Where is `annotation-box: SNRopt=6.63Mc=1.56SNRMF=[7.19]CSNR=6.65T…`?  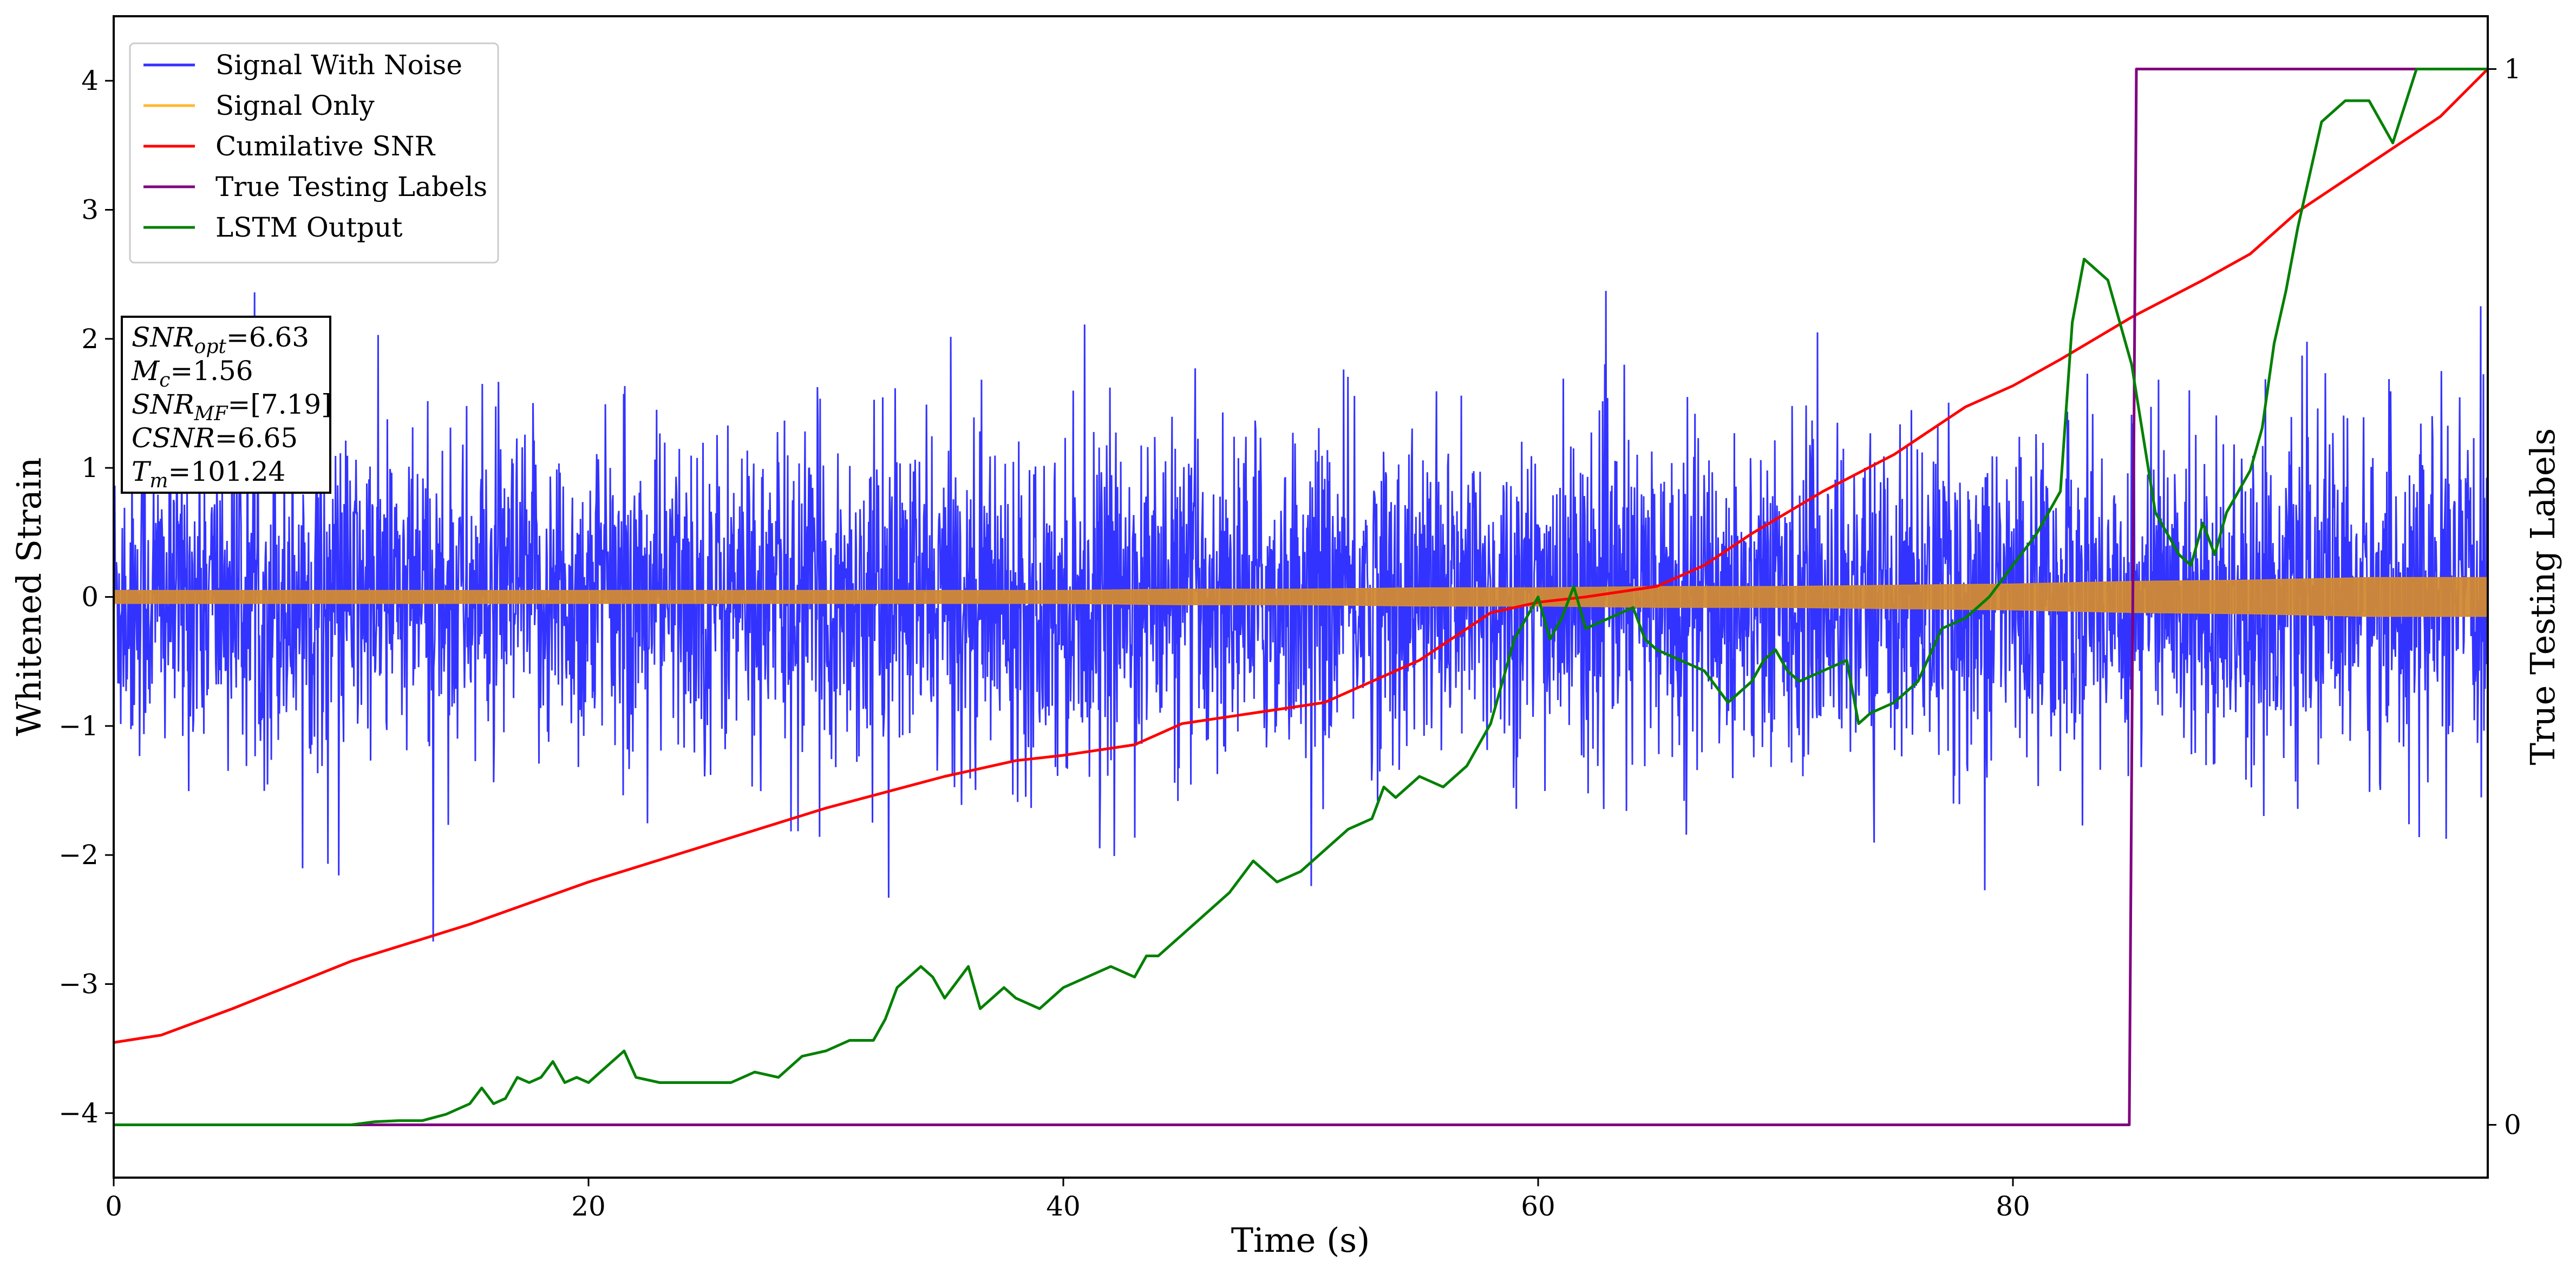
annotation-box: SNRopt=6.63Mc=1.56SNRMF=[7.19]CSNR=6.65T… is located at coordinates (227, 405).